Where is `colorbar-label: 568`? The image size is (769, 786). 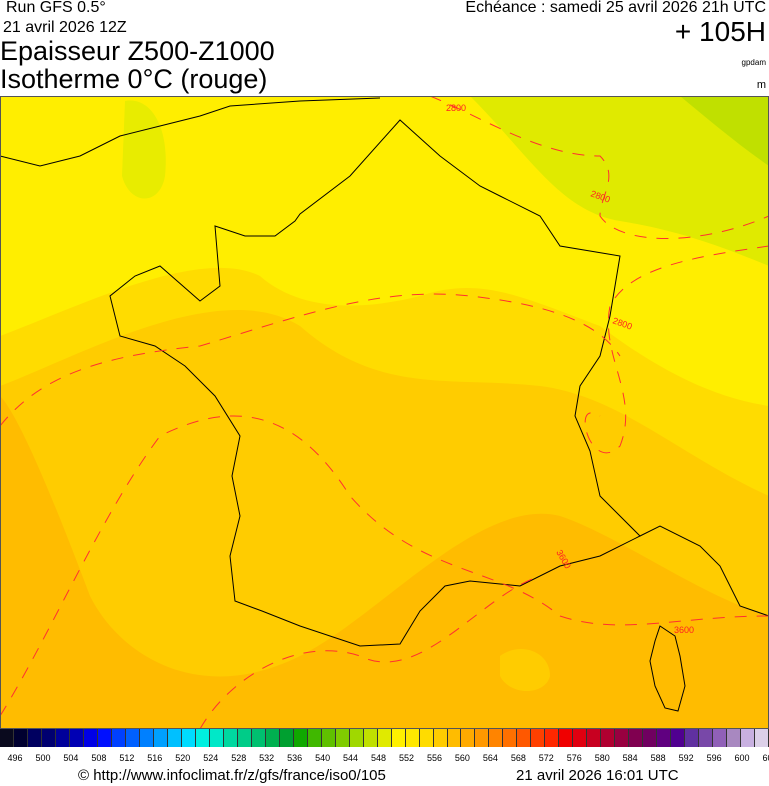 colorbar-label: 568 is located at coordinates (518, 758).